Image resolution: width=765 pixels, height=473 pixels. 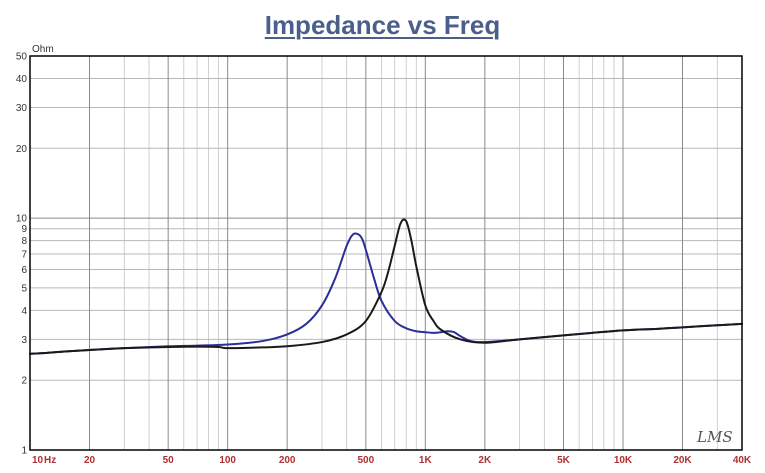 I want to click on x-tick-label: 20K, so click(x=682, y=460).